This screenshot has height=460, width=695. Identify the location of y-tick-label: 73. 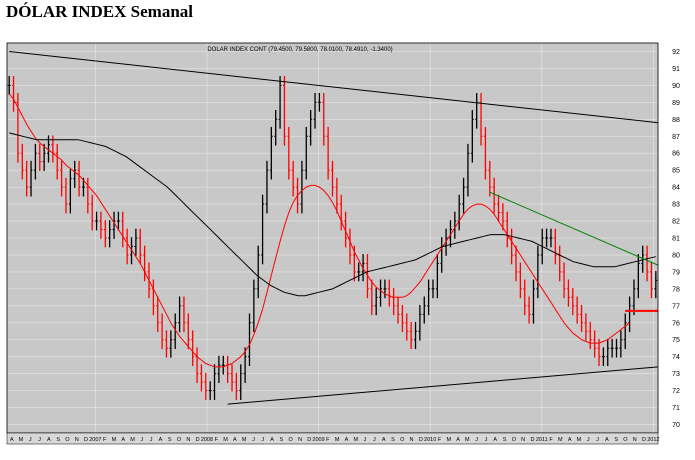
(676, 374).